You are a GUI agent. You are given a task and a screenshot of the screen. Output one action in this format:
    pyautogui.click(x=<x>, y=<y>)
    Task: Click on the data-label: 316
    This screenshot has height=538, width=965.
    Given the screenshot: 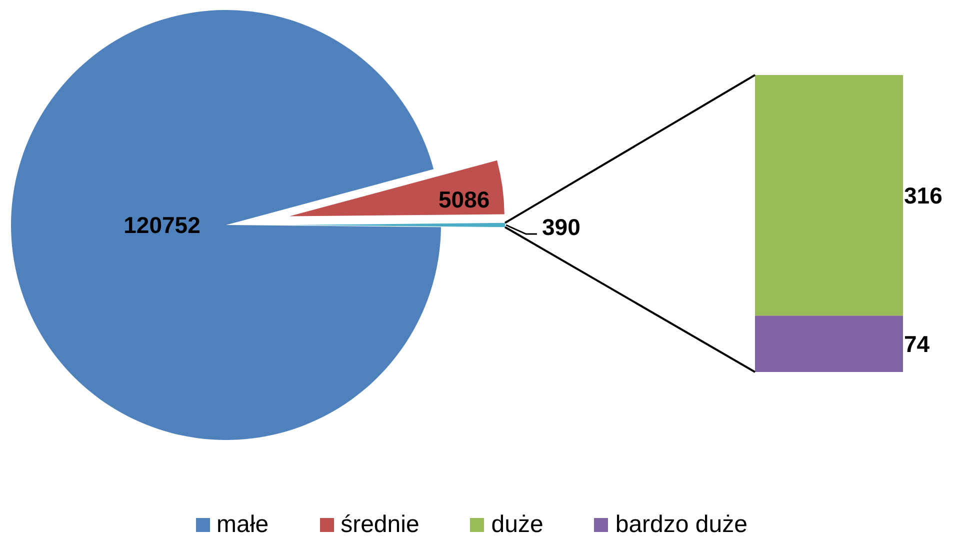 What is the action you would take?
    pyautogui.click(x=923, y=195)
    